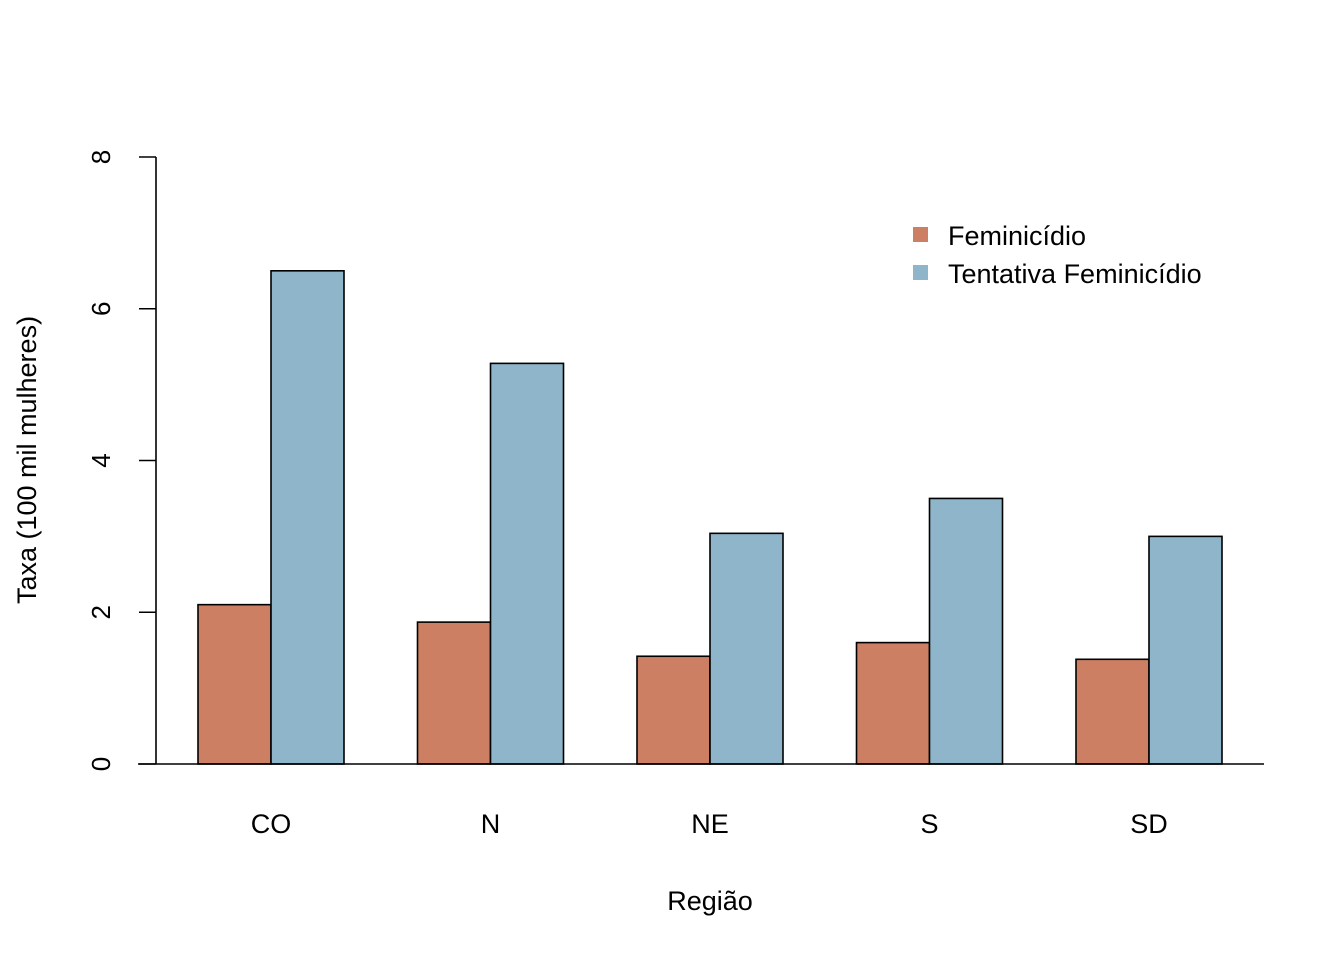  Describe the element at coordinates (101, 460) in the screenshot. I see `y-tick-label: 4` at that location.